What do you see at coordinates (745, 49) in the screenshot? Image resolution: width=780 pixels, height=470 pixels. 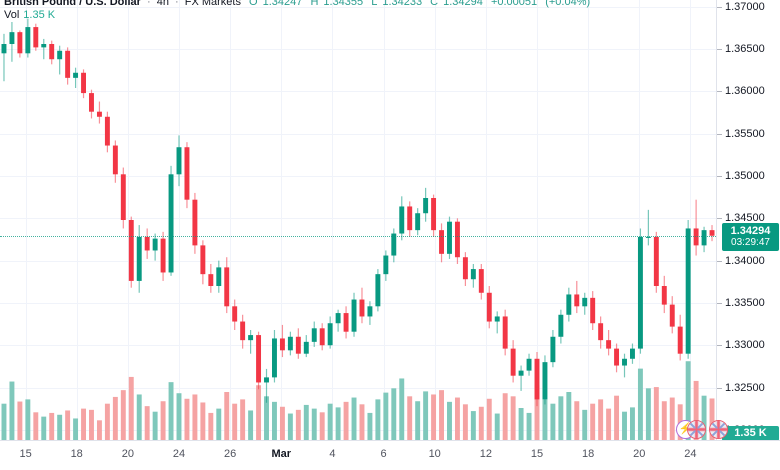 I see `price-axis-label: 1.36500` at bounding box center [745, 49].